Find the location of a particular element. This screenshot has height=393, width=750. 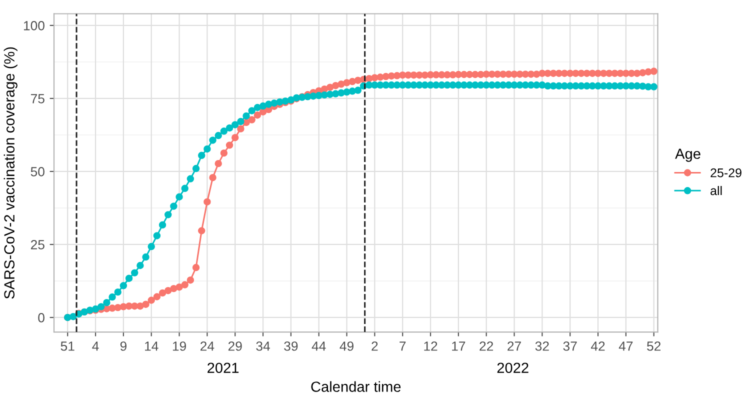

x-tick-label: 27 is located at coordinates (514, 346).